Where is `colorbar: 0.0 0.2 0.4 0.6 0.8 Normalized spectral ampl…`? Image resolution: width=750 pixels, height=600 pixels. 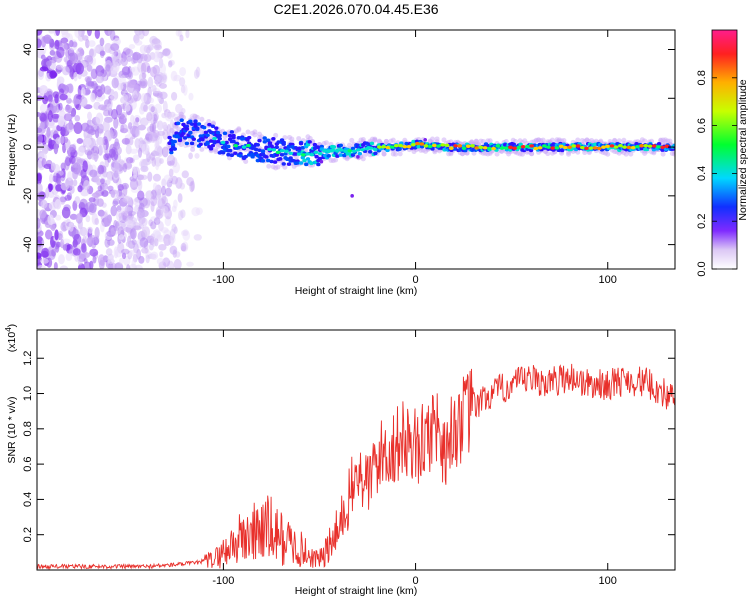
colorbar: 0.0 0.2 0.4 0.6 0.8 Normalized spectral ampl… is located at coordinates (722, 153).